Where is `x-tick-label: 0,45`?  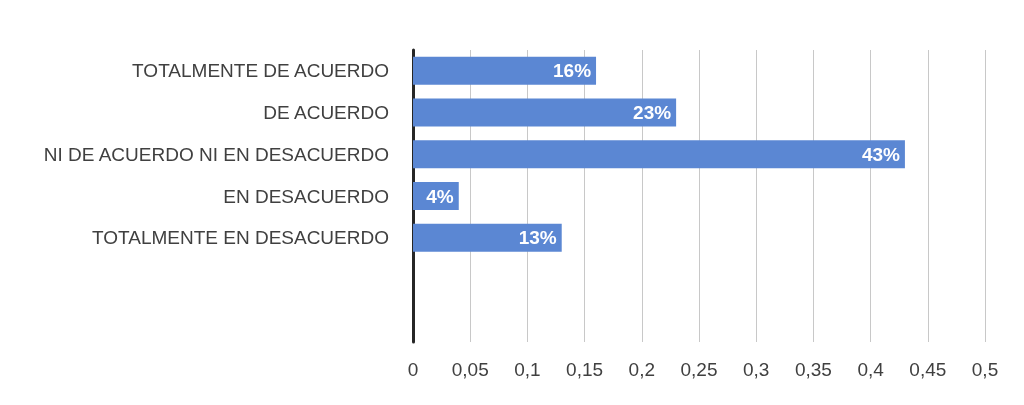
x-tick-label: 0,45 is located at coordinates (928, 369).